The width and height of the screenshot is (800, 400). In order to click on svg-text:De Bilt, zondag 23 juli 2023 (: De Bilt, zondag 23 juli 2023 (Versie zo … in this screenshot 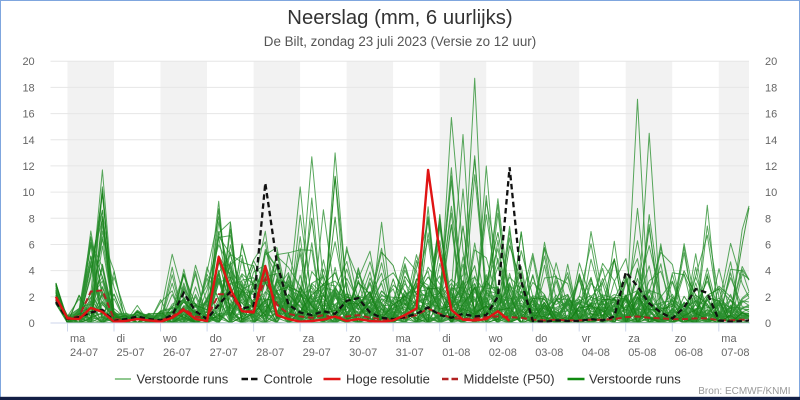, I will do `click(400, 41)`.